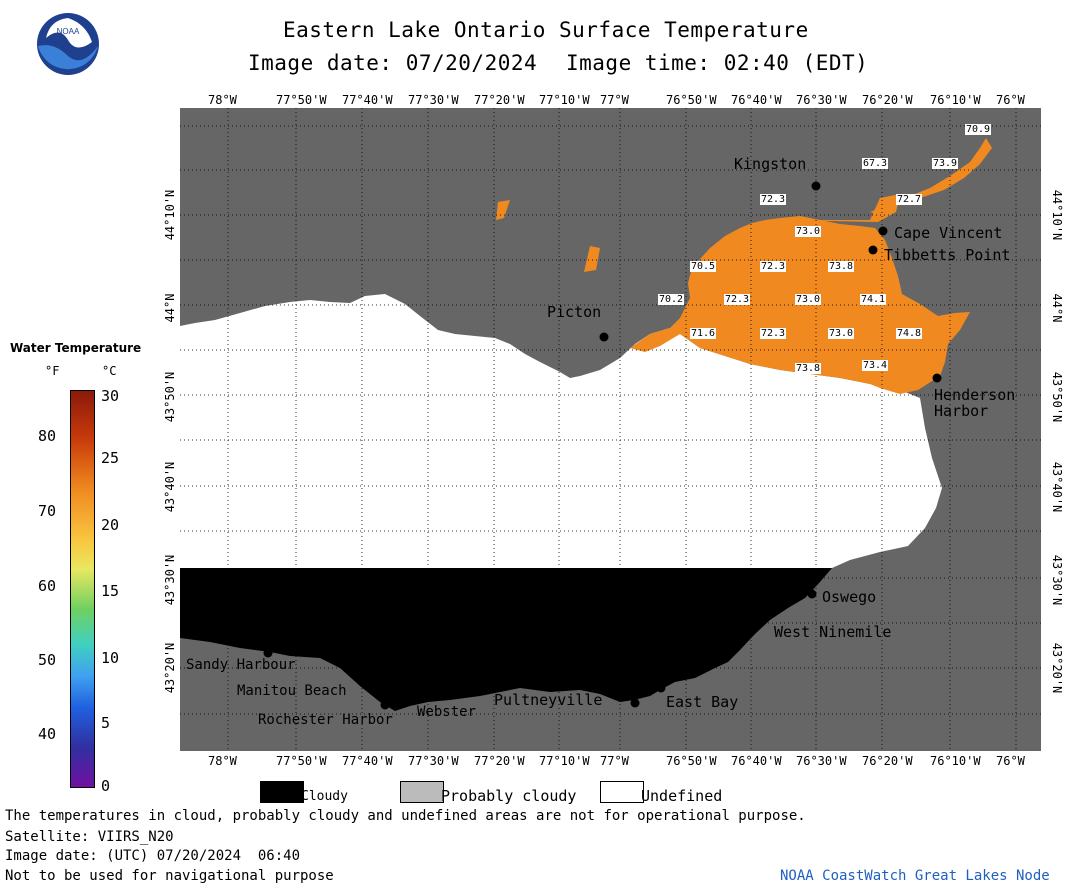 The image size is (1080, 892). What do you see at coordinates (393, 63) in the screenshot?
I see `image-date: Image date: 07/20/2024` at bounding box center [393, 63].